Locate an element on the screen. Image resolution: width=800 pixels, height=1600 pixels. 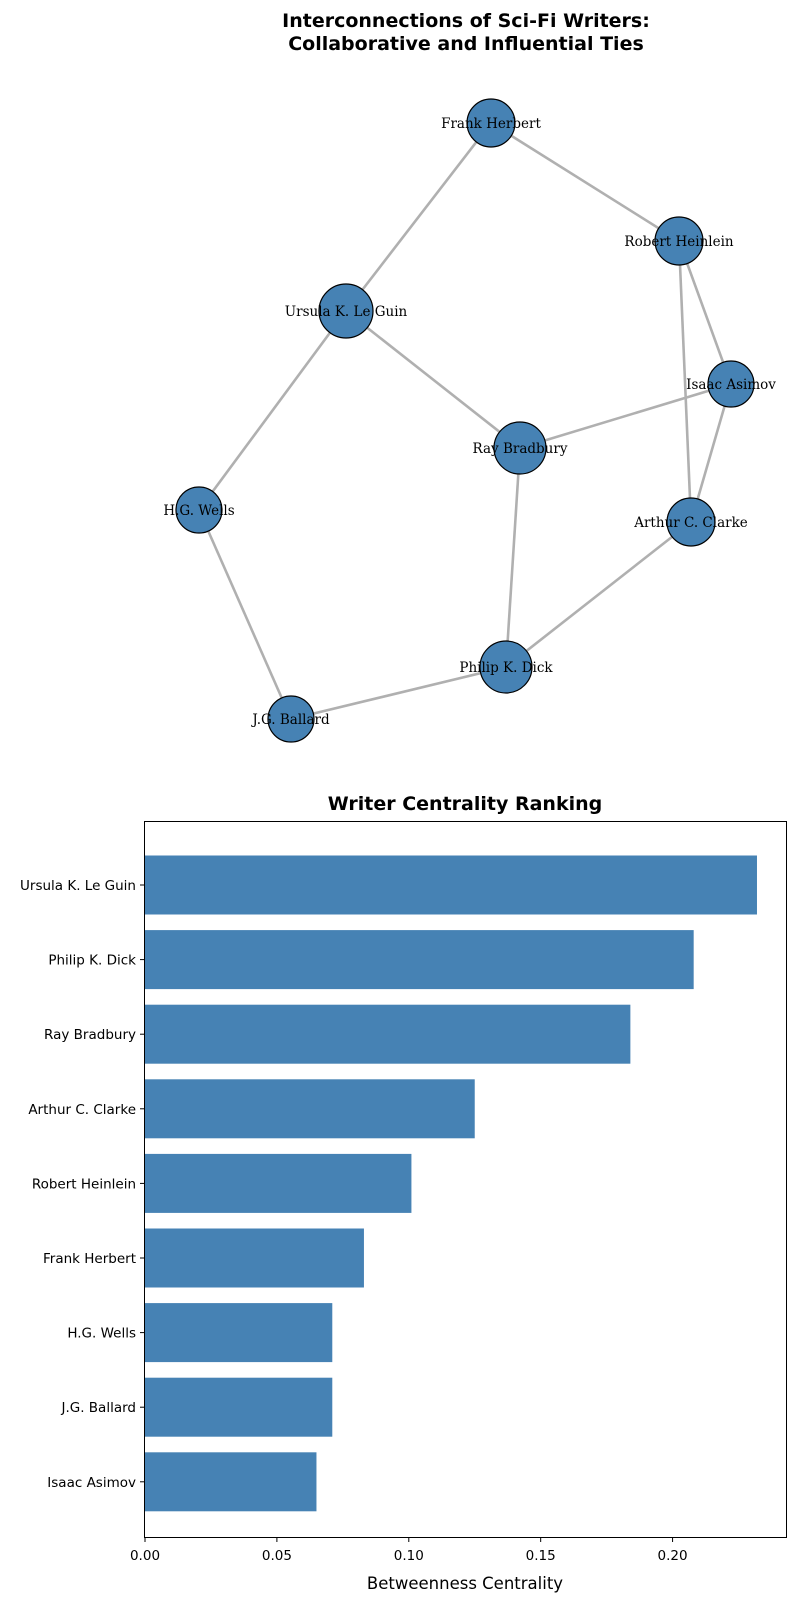
y-tick-label-philip-k-dick: Philip K. Dick is located at coordinates (92, 961).